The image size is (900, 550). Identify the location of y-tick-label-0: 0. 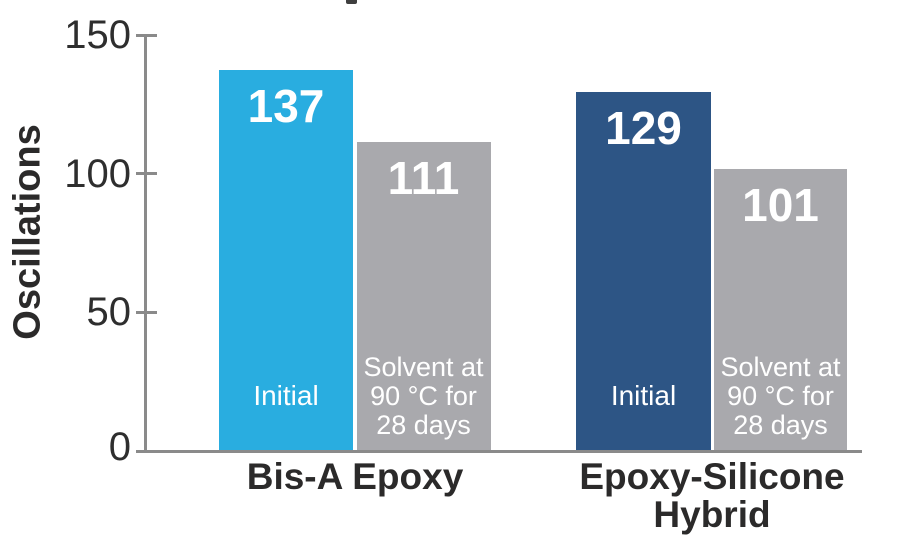
(119, 447).